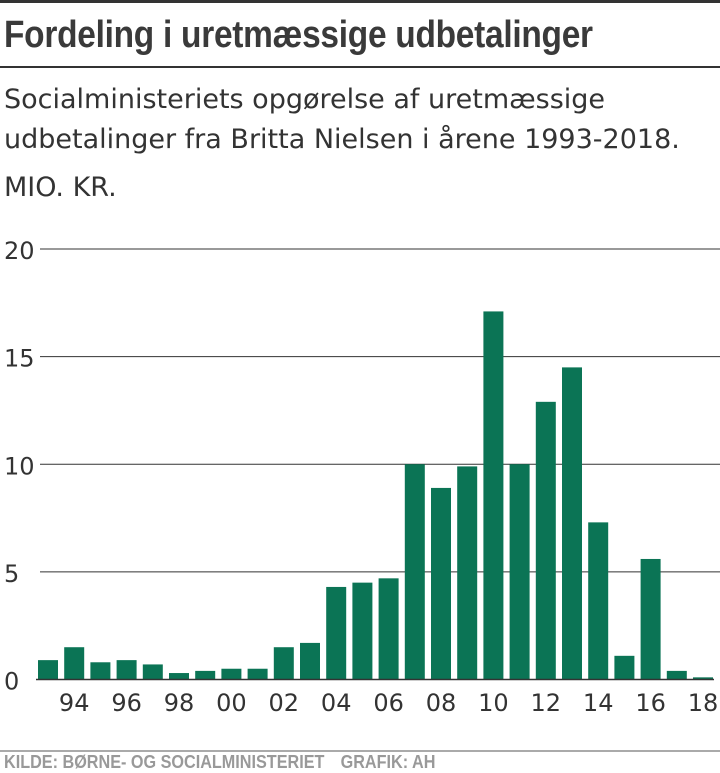 This screenshot has height=773, width=720. What do you see at coordinates (467, 573) in the screenshot?
I see `bar-2009` at bounding box center [467, 573].